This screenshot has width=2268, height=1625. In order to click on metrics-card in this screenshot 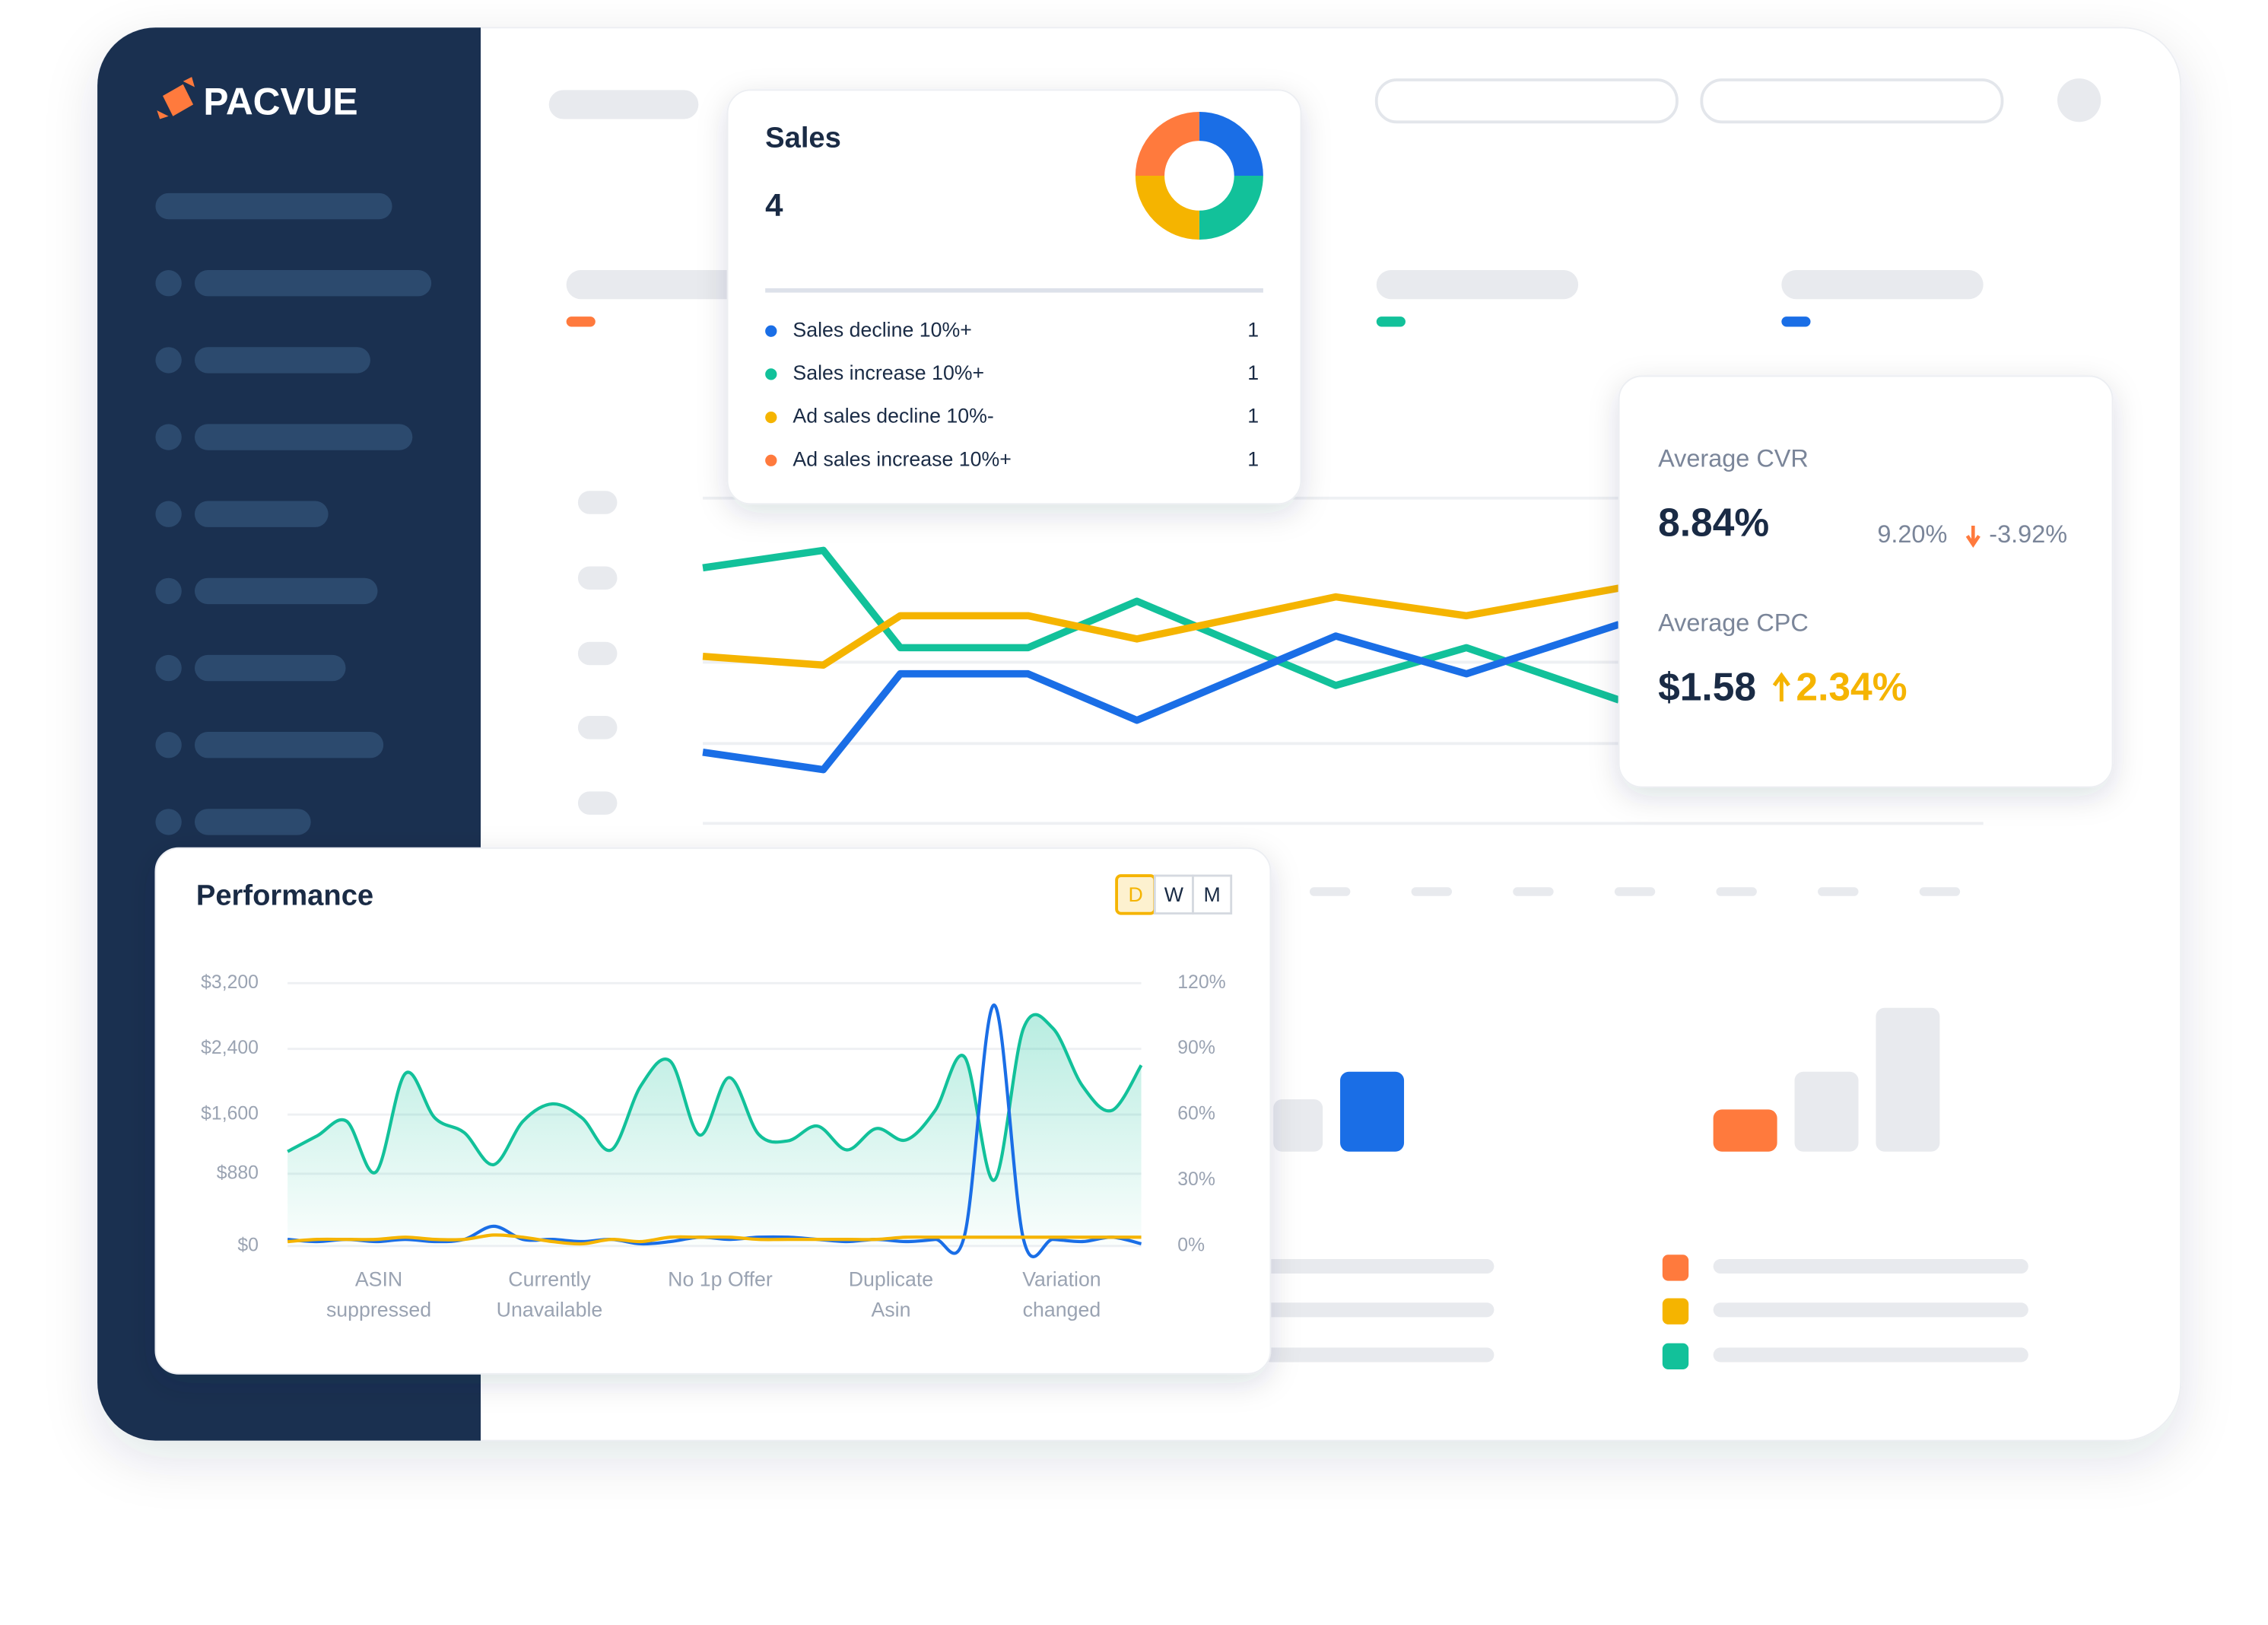, I will do `click(1866, 582)`.